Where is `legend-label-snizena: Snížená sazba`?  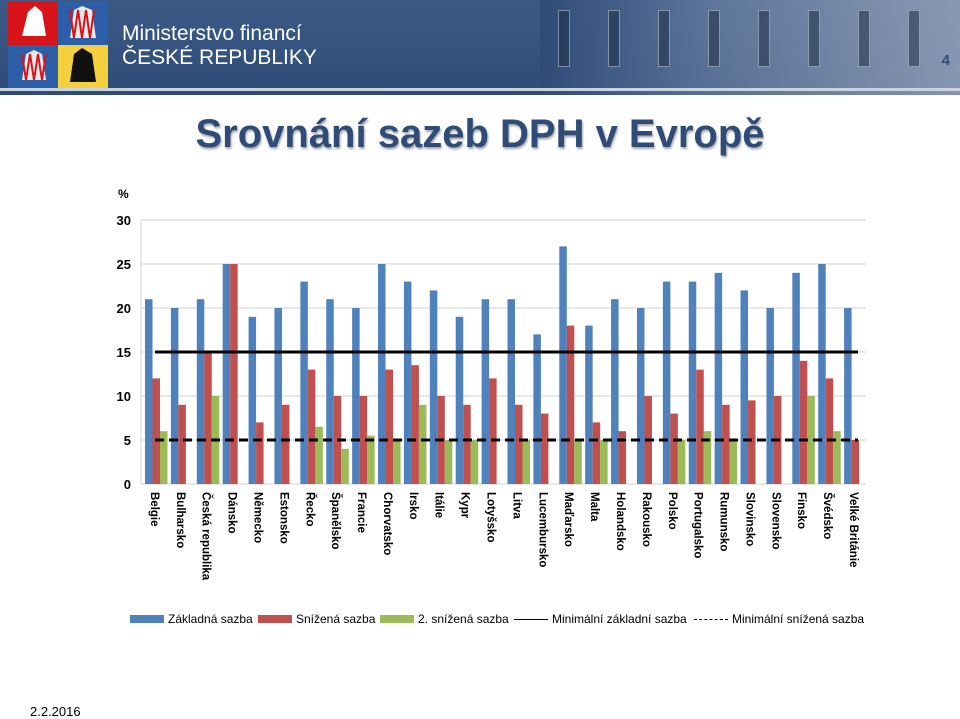
legend-label-snizena: Snížená sazba is located at coordinates (336, 619).